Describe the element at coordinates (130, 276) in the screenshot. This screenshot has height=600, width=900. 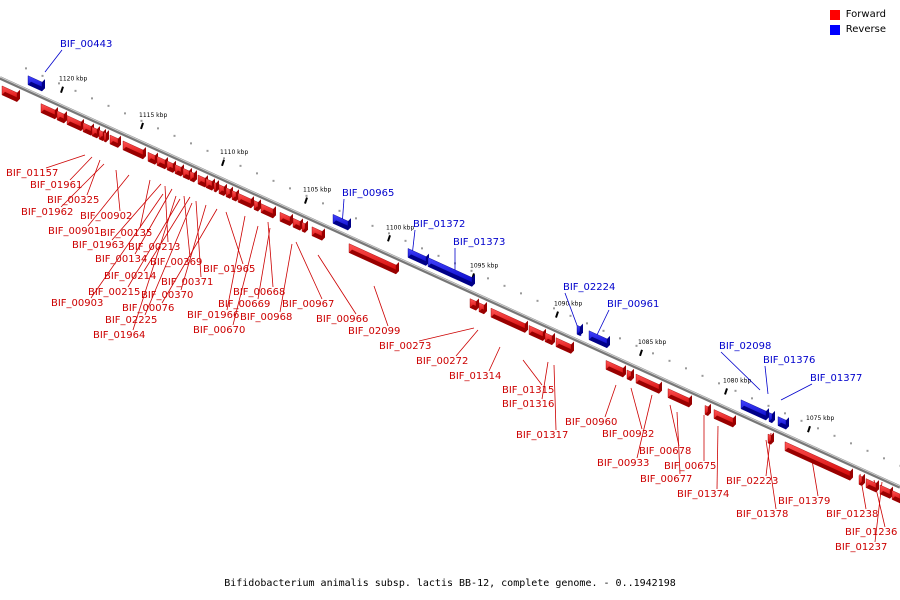
I see `forward-gene-label: BIF_00214` at that location.